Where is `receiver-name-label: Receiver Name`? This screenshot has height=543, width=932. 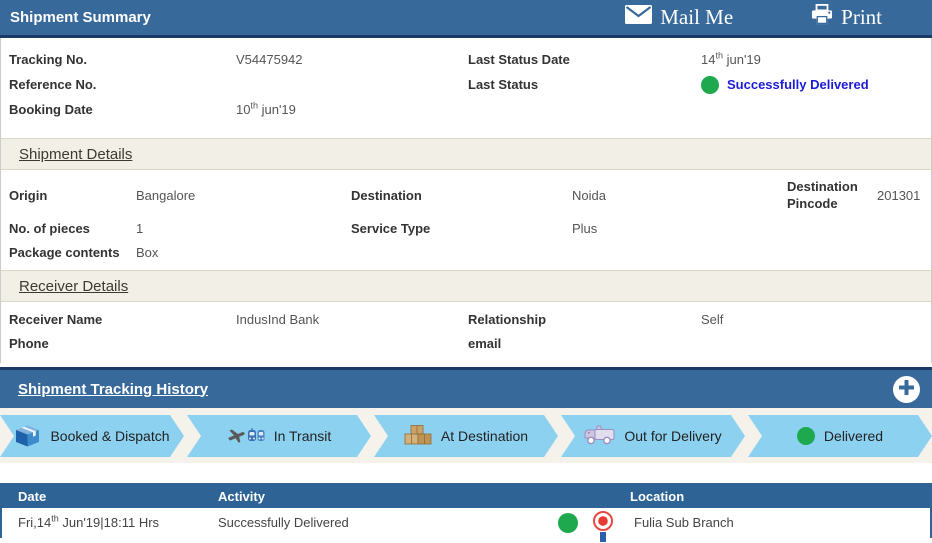 receiver-name-label: Receiver Name is located at coordinates (56, 319).